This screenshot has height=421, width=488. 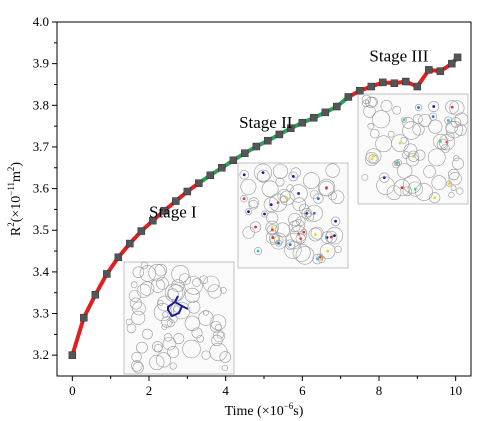 What do you see at coordinates (16, 176) in the screenshot?
I see `y-axis-title-unit: m` at bounding box center [16, 176].